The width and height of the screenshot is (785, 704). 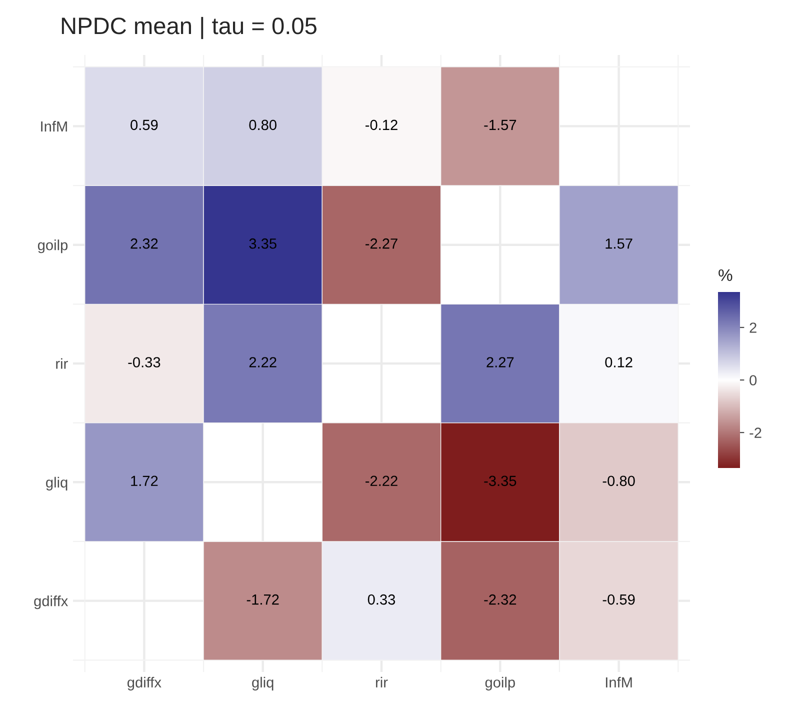 What do you see at coordinates (145, 683) in the screenshot?
I see `x-tick-label: gdiffx` at bounding box center [145, 683].